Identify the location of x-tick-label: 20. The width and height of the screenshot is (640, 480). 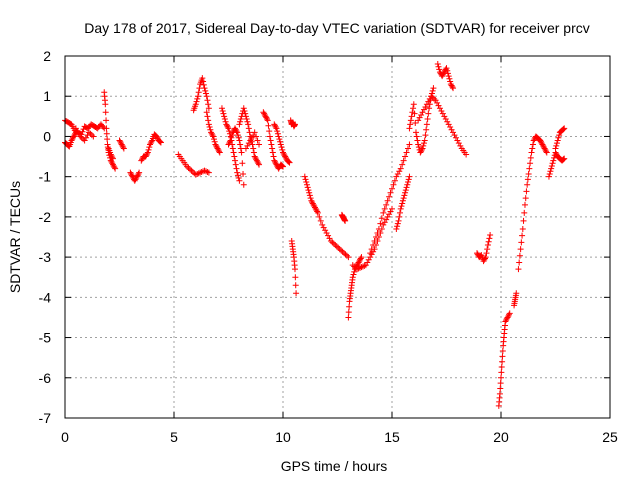
(501, 437).